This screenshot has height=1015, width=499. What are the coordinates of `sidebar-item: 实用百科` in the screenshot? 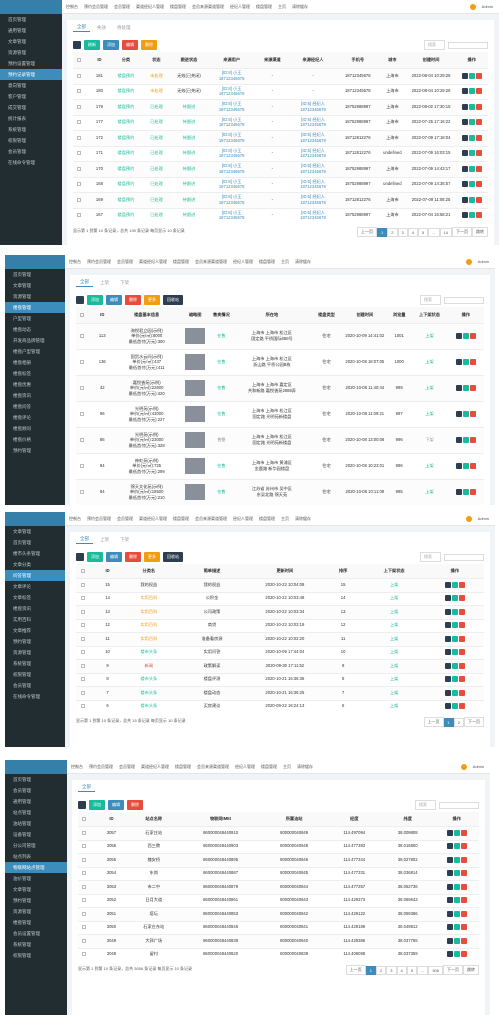 It's located at (22, 619).